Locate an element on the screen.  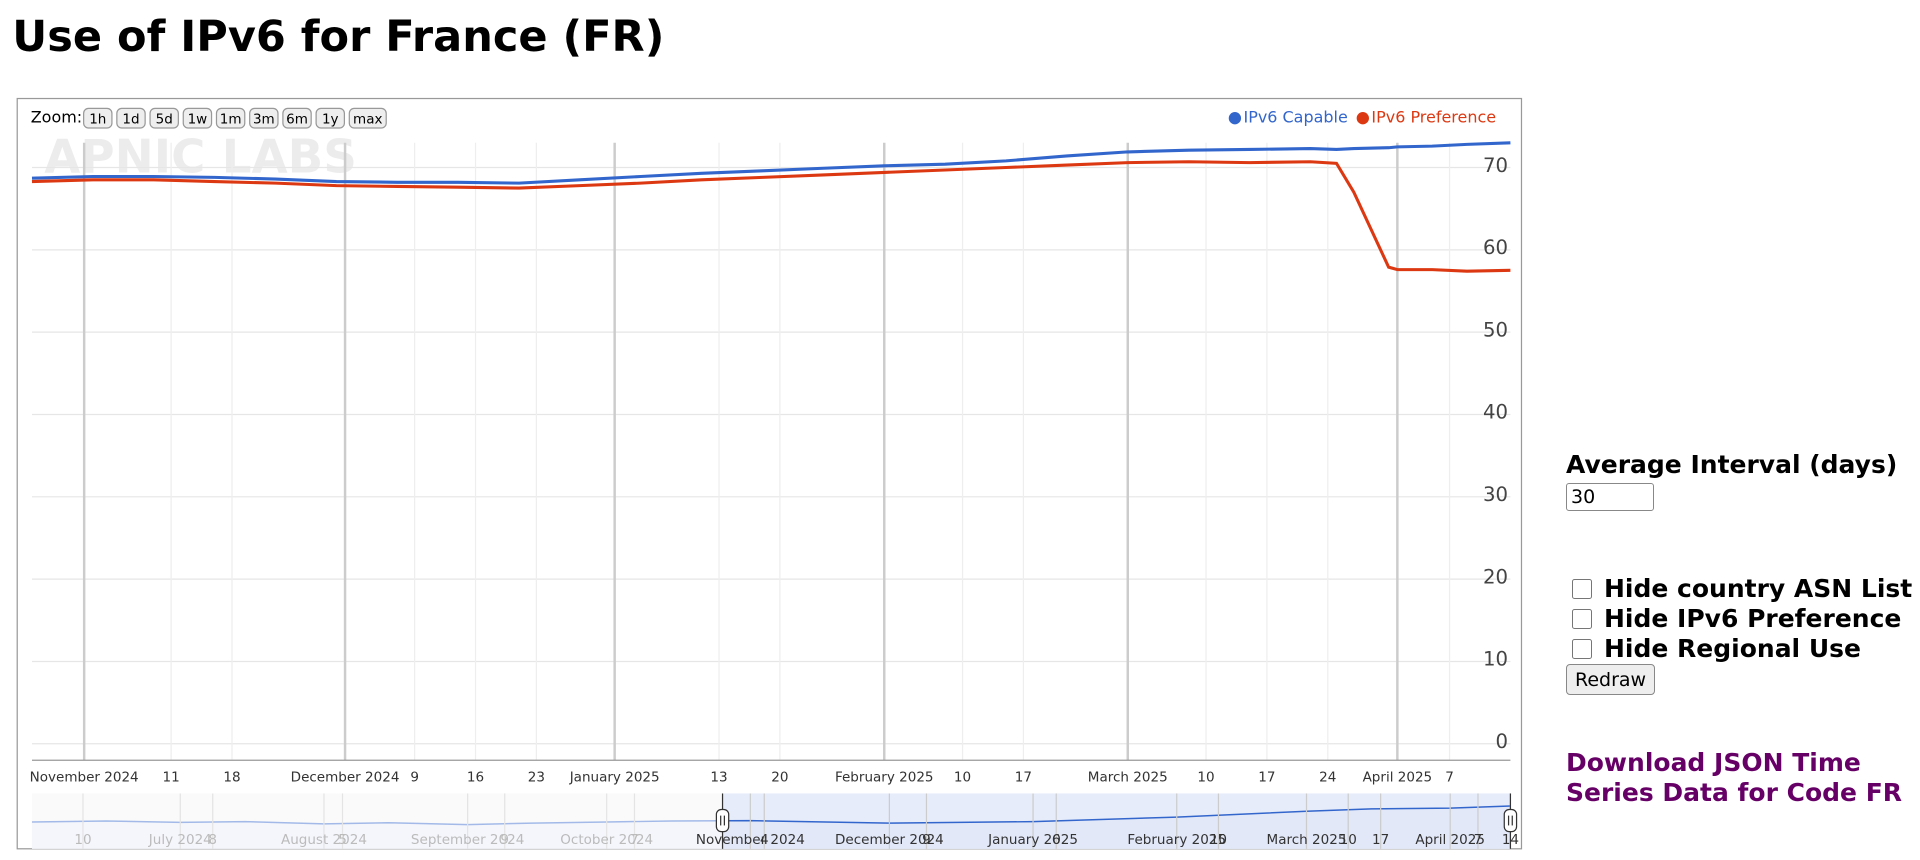
x-tick-label: 9 is located at coordinates (414, 777).